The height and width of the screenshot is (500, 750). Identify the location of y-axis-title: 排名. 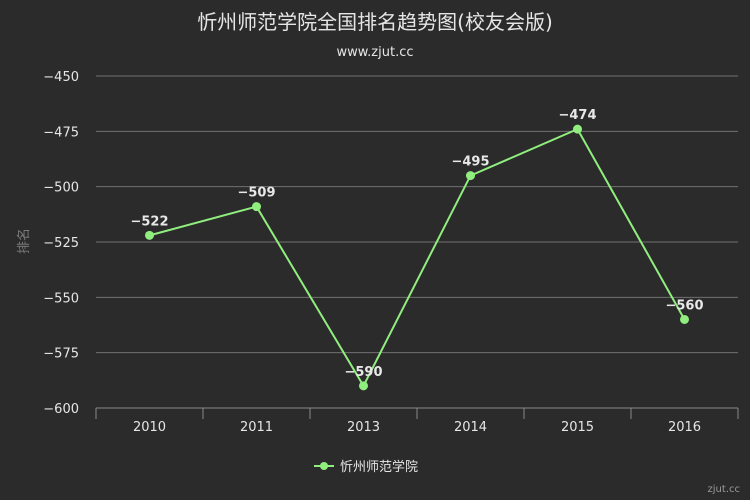
(24, 241).